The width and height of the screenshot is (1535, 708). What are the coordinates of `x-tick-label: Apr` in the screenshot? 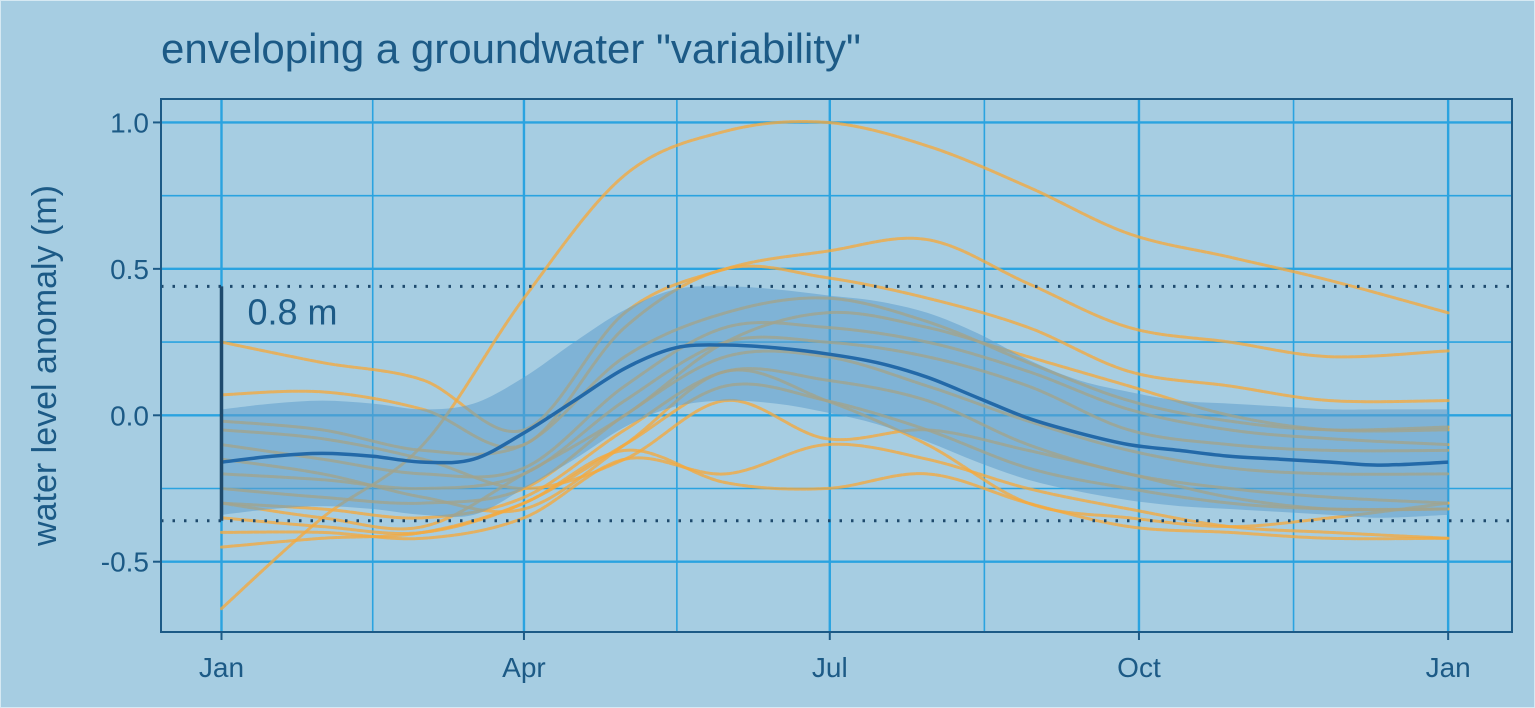 It's located at (524, 667).